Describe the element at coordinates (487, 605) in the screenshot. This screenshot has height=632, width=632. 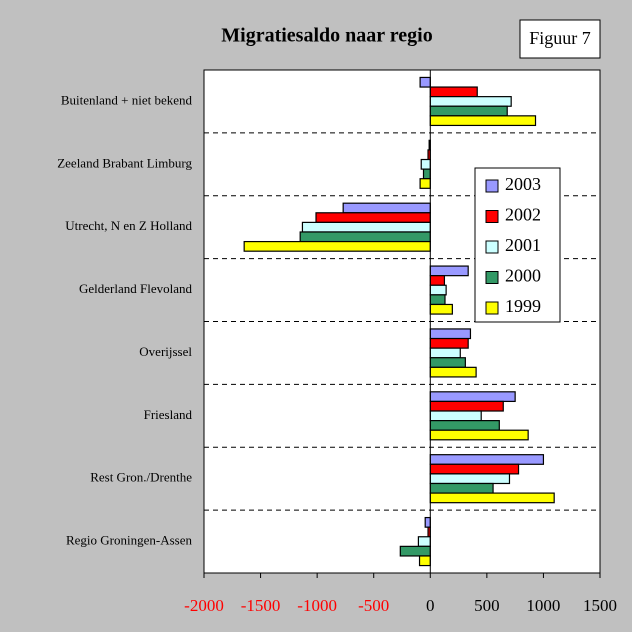
I see `x-tick-label: 500` at that location.